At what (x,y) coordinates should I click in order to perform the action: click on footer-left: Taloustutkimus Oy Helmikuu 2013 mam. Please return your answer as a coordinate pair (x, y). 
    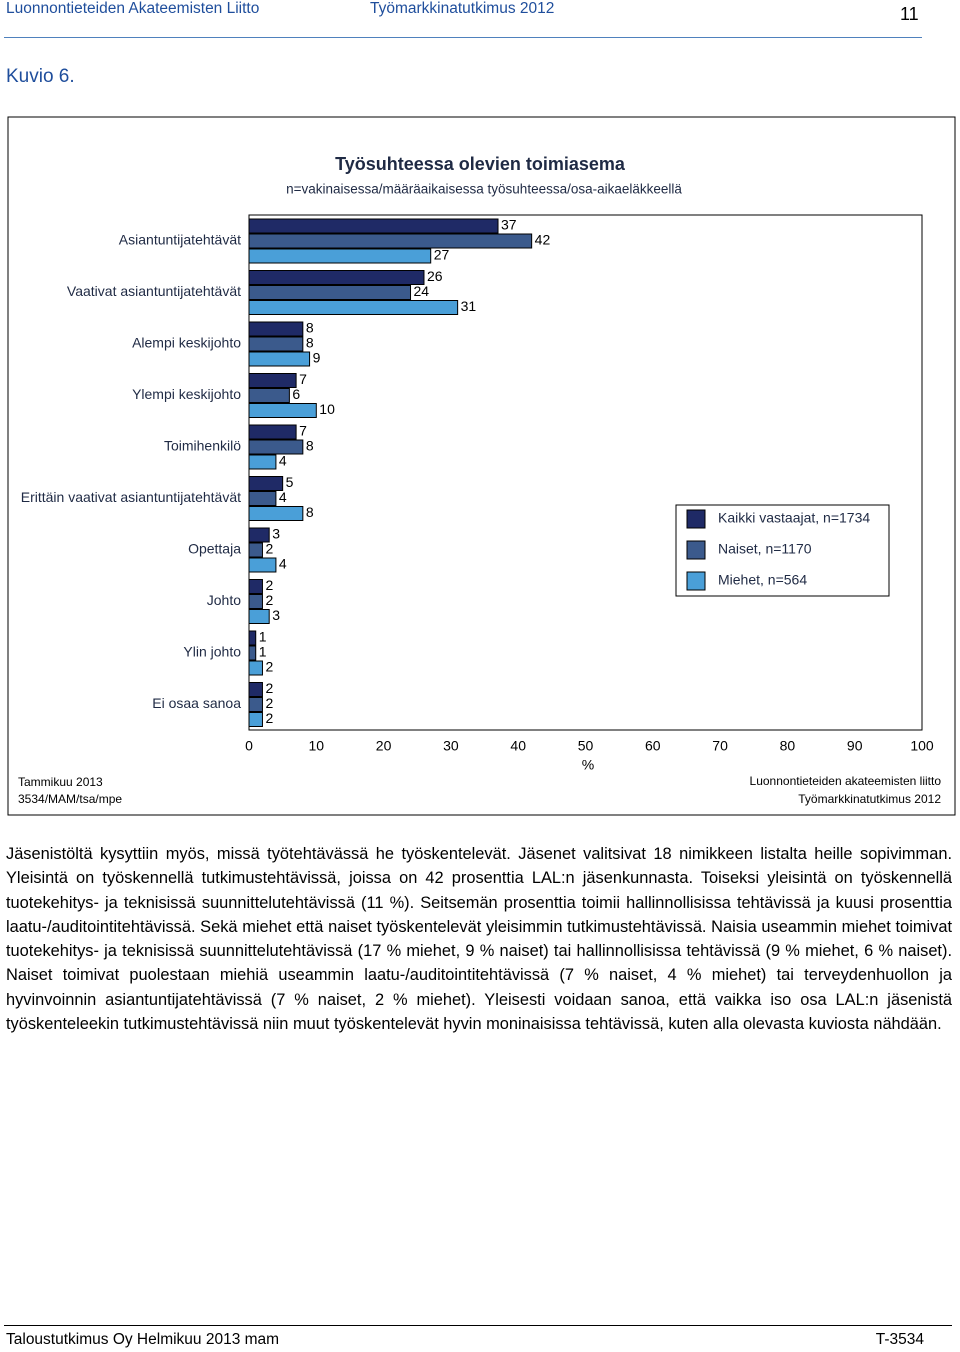
    Looking at the image, I should click on (143, 1339).